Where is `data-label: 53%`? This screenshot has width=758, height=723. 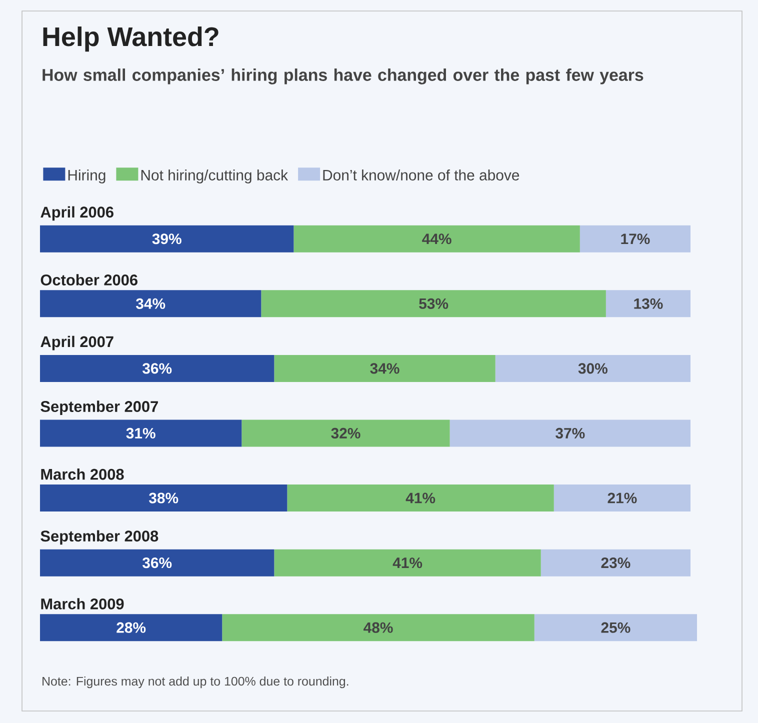 data-label: 53% is located at coordinates (433, 303).